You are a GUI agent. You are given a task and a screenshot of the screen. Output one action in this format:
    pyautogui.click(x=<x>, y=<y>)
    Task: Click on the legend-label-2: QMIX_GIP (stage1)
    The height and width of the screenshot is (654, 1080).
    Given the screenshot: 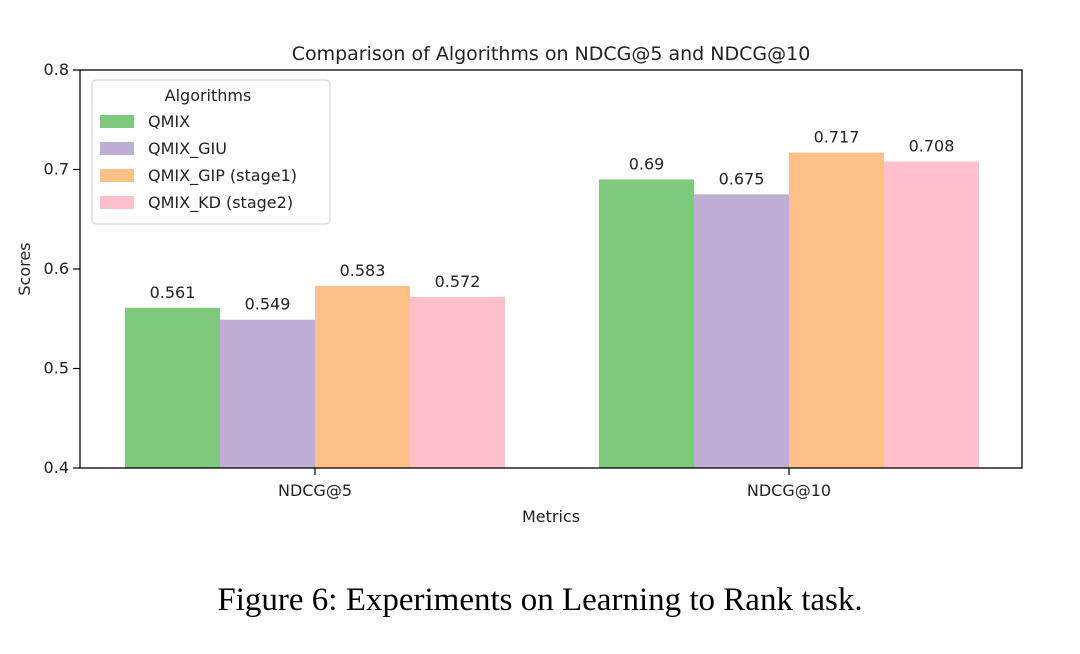 What is the action you would take?
    pyautogui.click(x=222, y=176)
    